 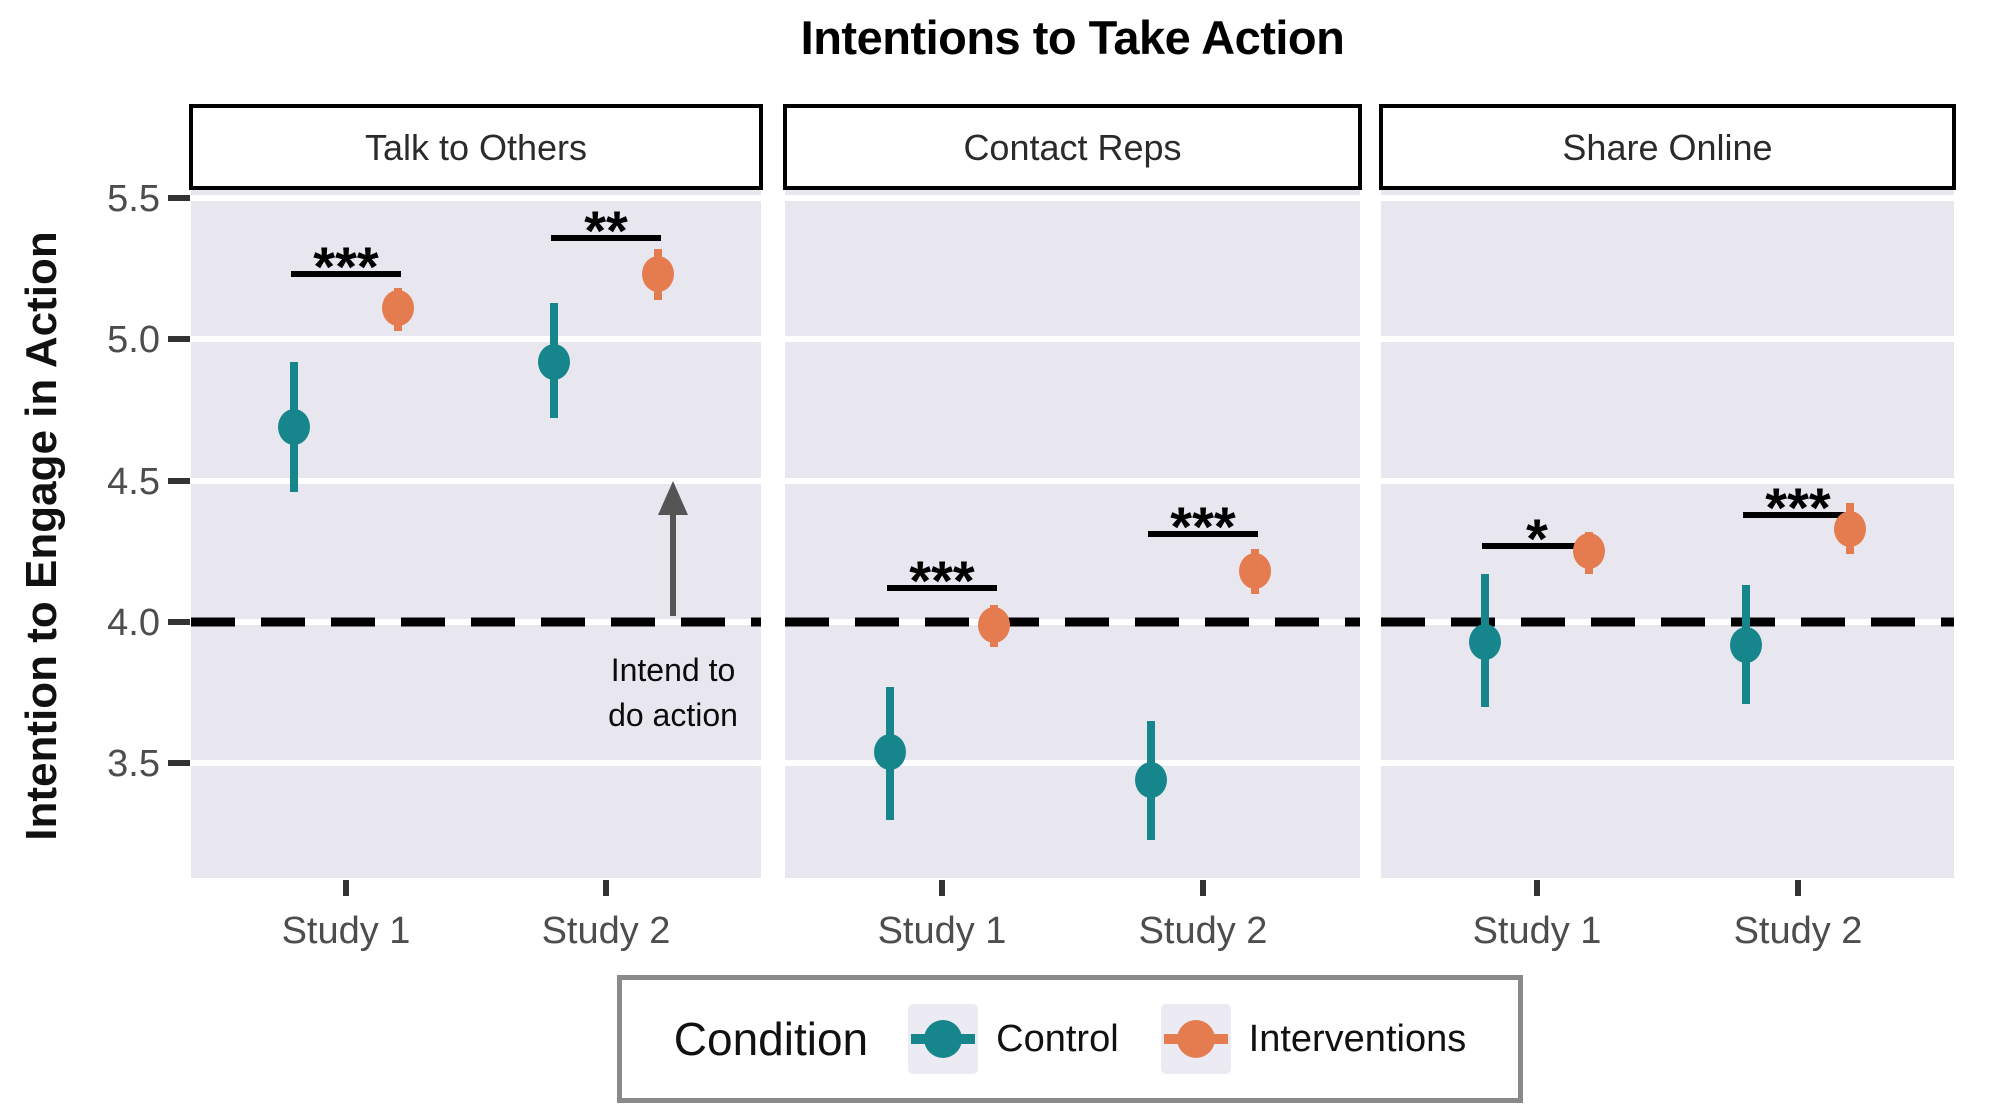 I want to click on y-tick-label: 4.5, so click(x=133, y=482).